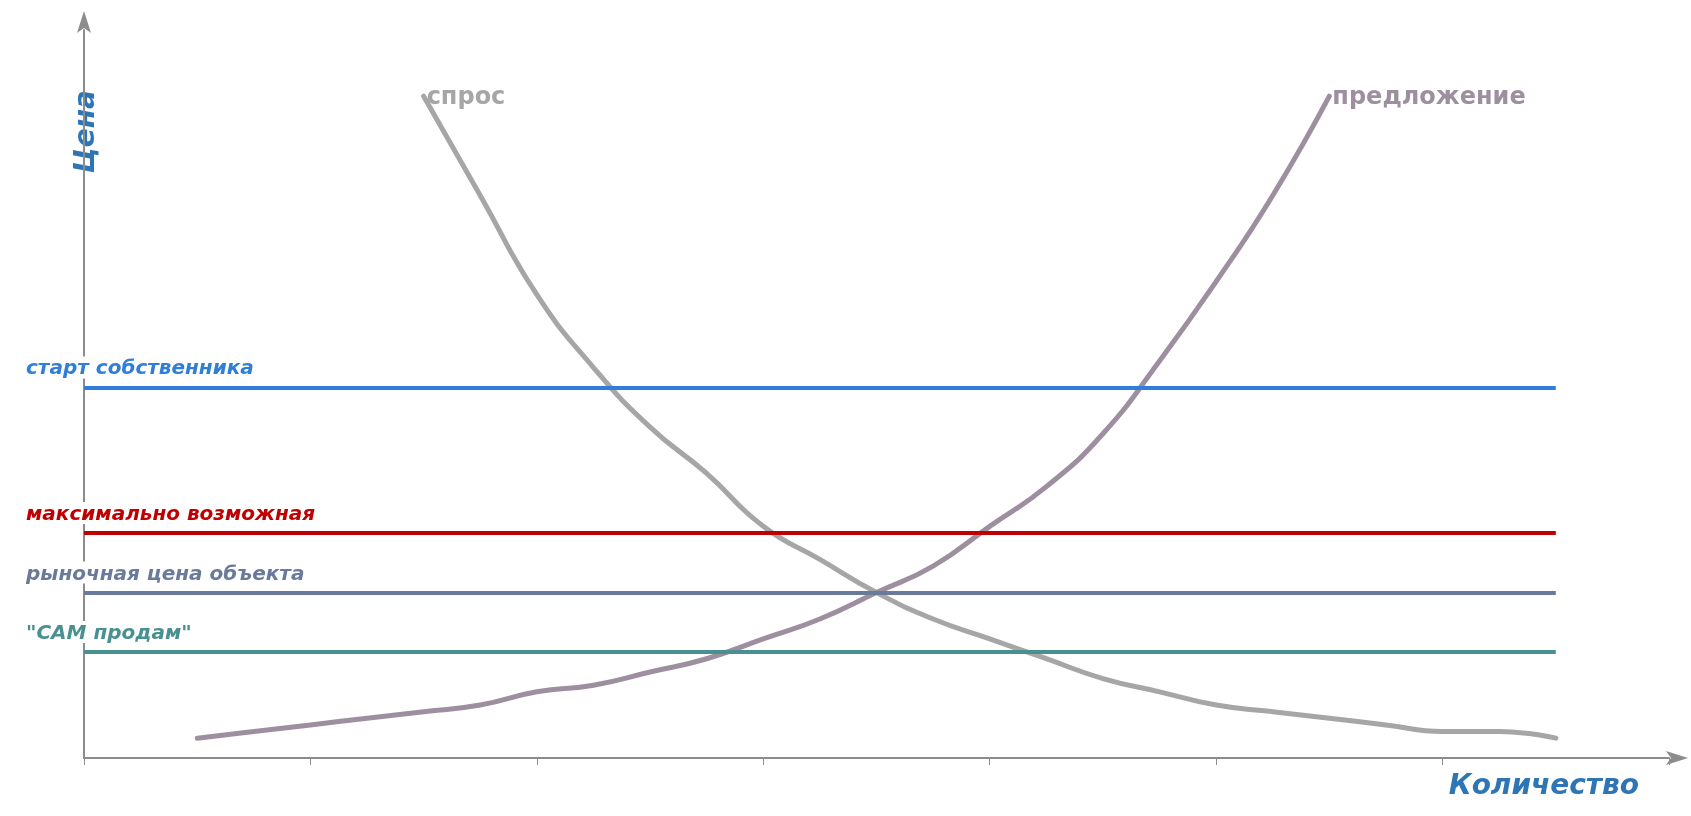 Image resolution: width=1691 pixels, height=816 pixels. What do you see at coordinates (1543, 784) in the screenshot?
I see `x-axis-title: Количество` at bounding box center [1543, 784].